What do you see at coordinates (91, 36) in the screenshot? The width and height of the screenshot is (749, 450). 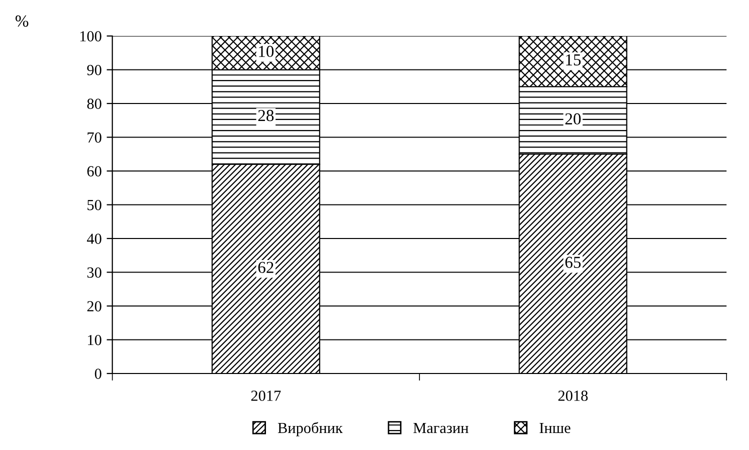 I see `y-tick-label: 100` at bounding box center [91, 36].